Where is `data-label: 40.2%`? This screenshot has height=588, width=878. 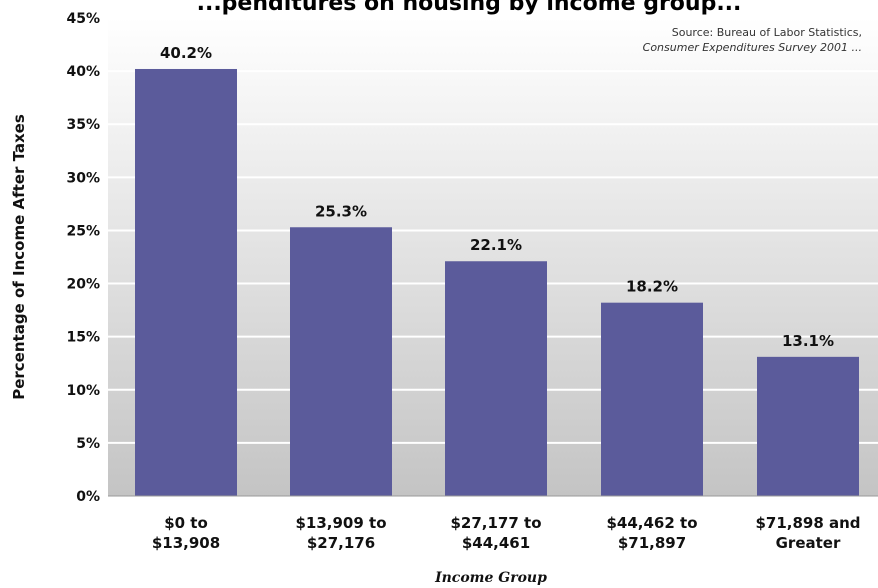
data-label: 40.2% is located at coordinates (186, 53).